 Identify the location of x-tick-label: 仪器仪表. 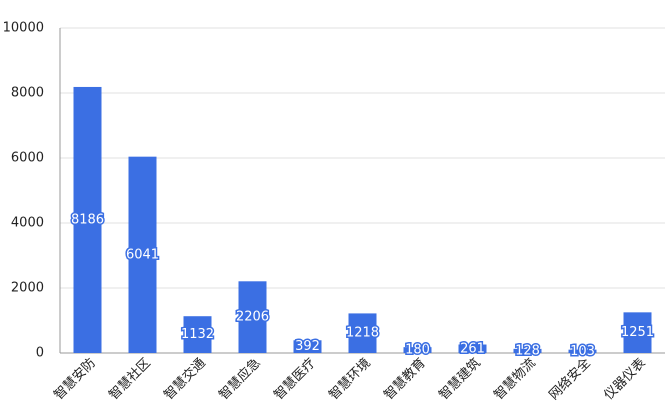
(624, 379).